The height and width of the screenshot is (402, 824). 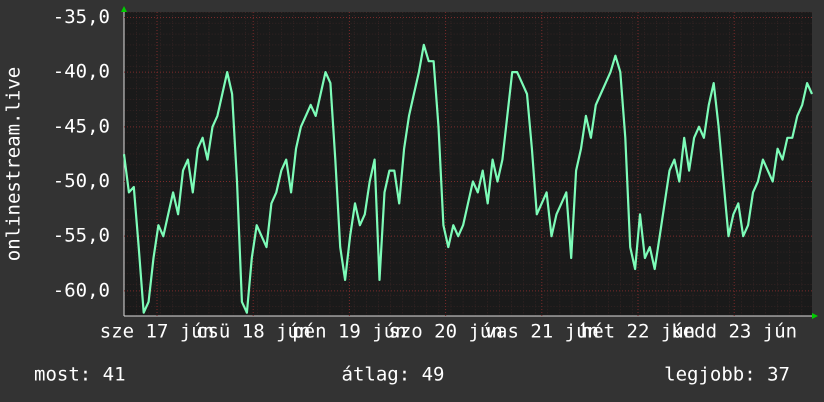 What do you see at coordinates (14, 164) in the screenshot?
I see `y-axis-label: onlinestream.live` at bounding box center [14, 164].